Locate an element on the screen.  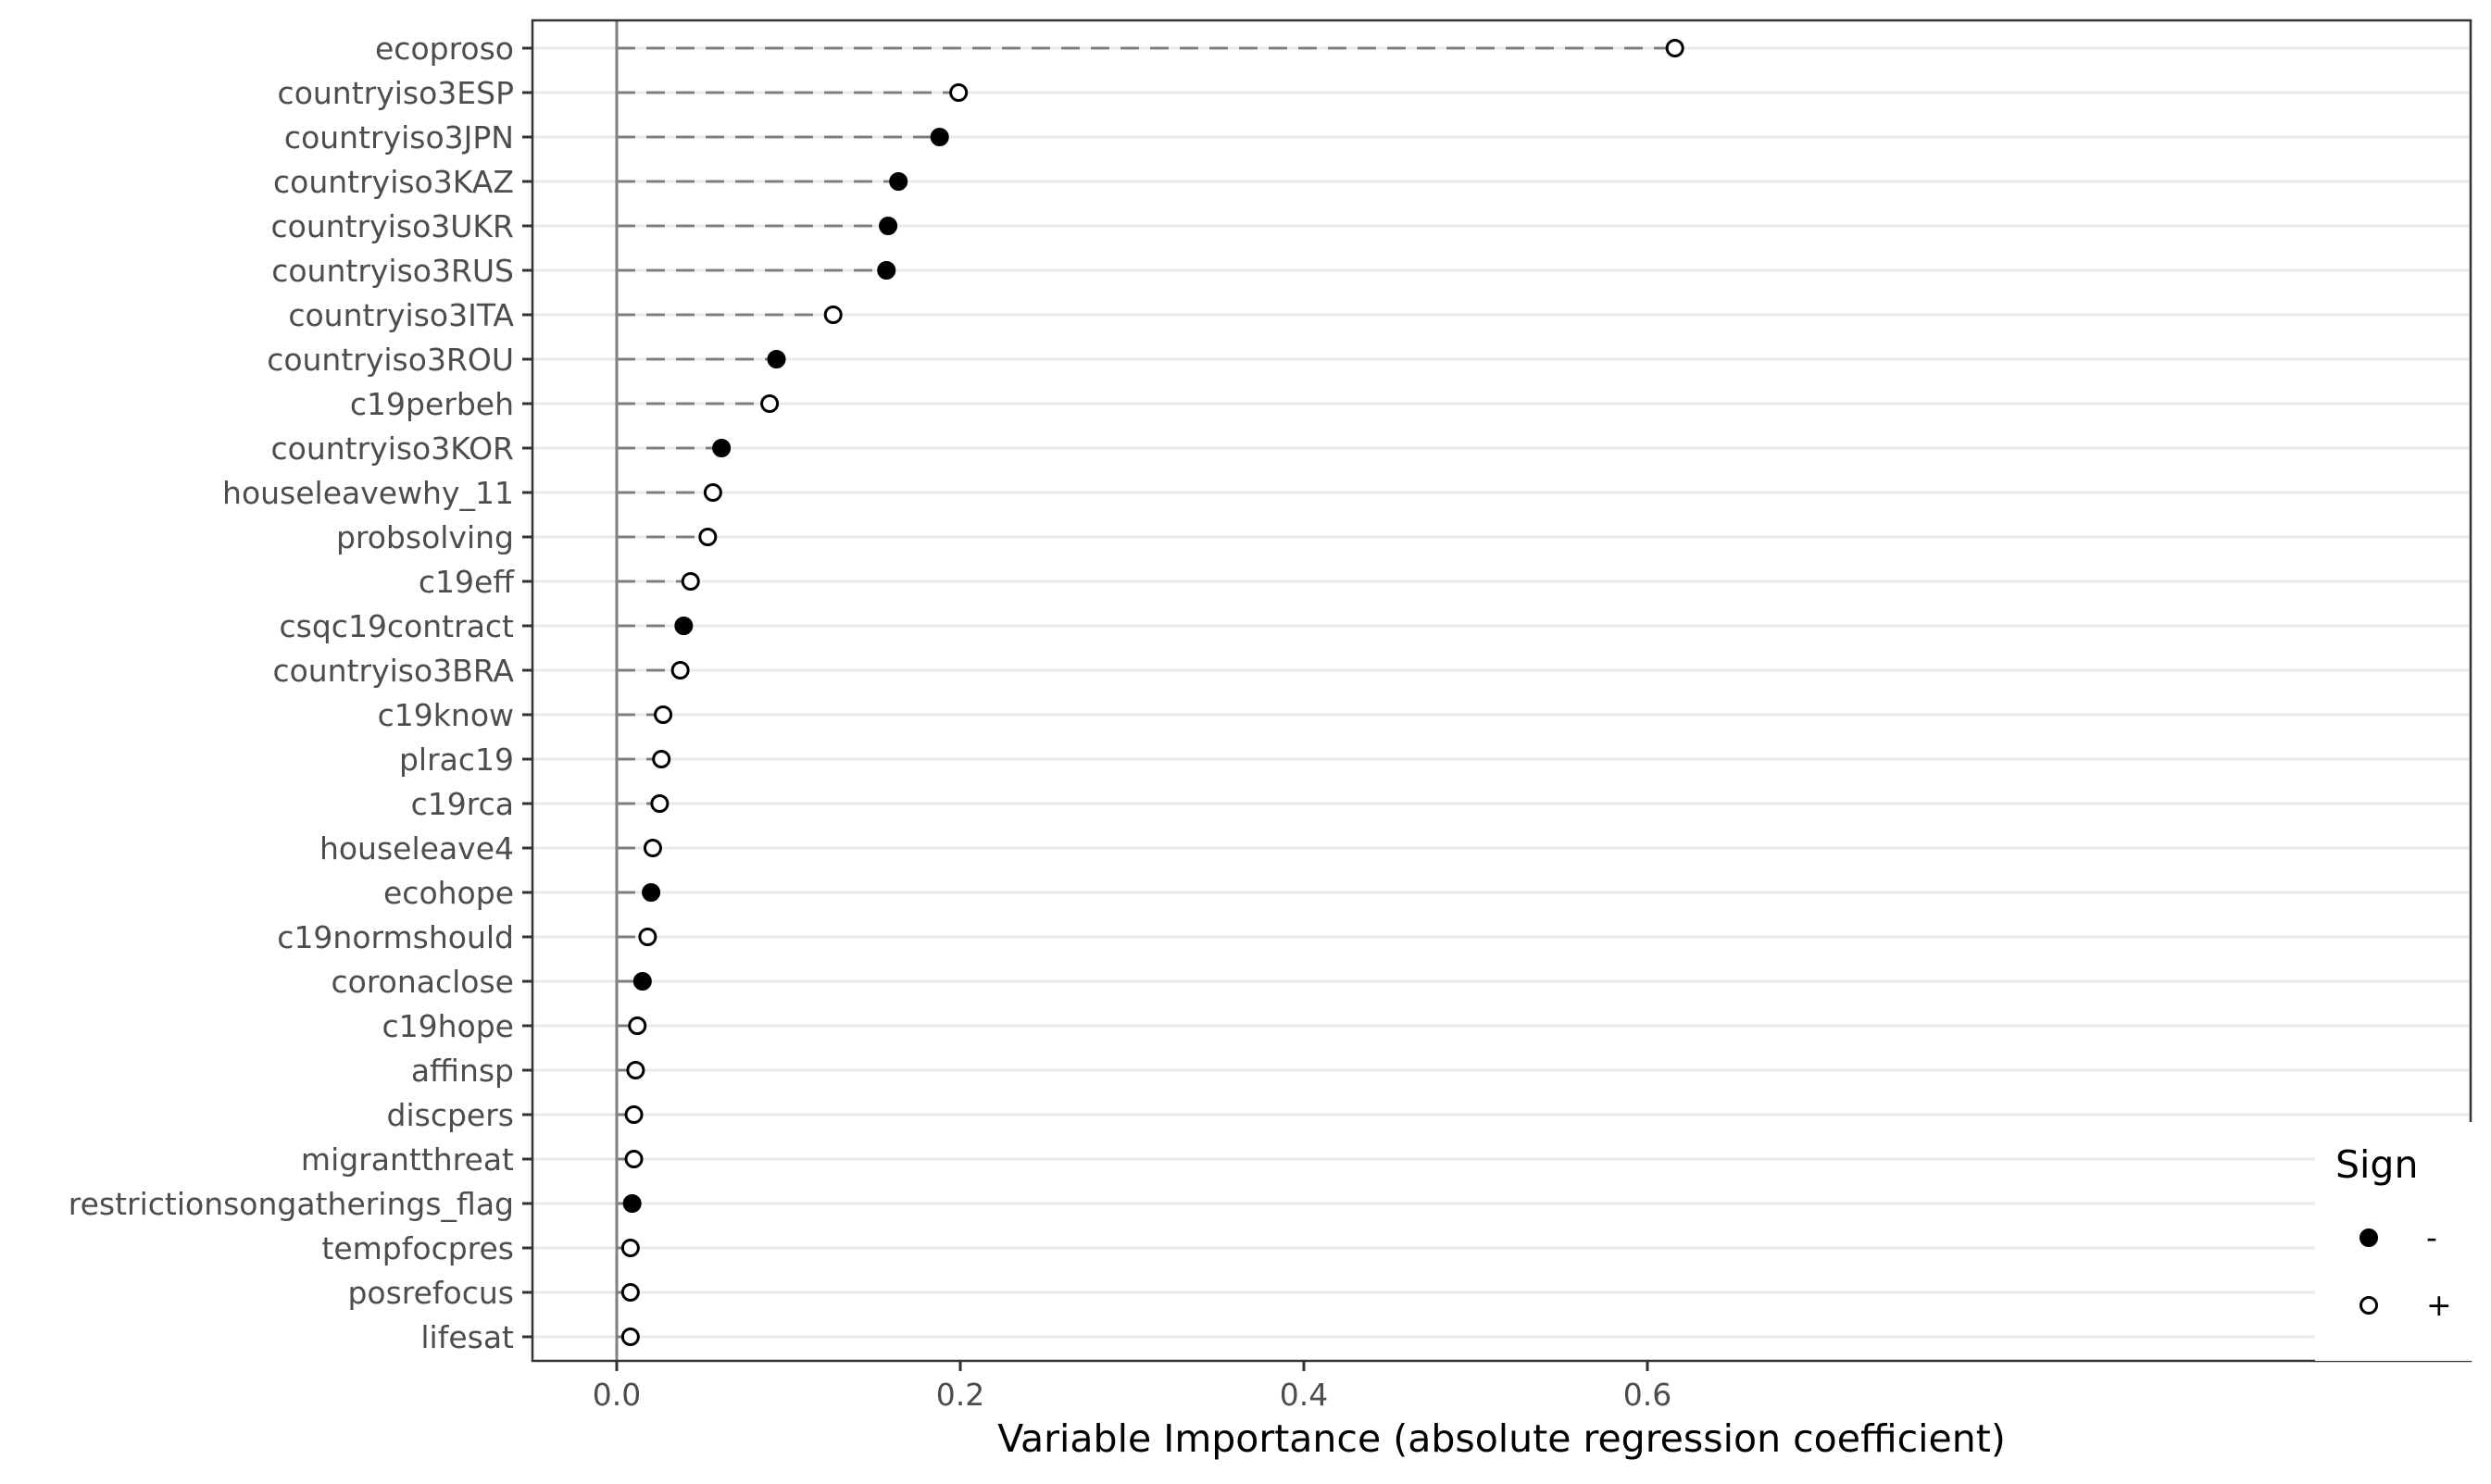
point-ecohope is located at coordinates (651, 892).